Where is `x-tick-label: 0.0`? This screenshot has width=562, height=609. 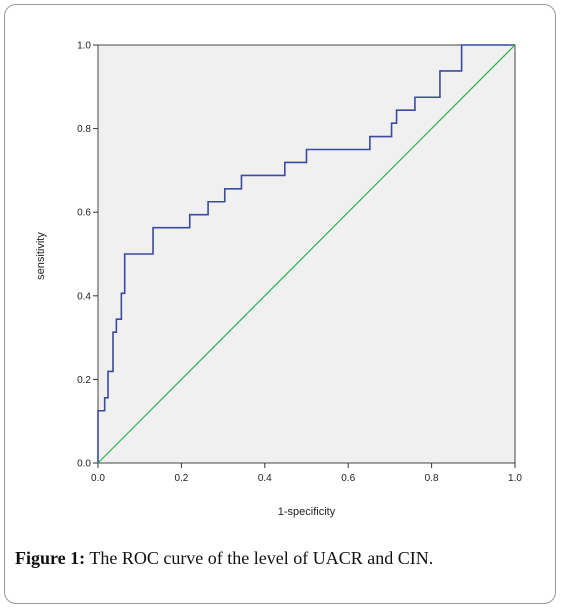 x-tick-label: 0.0 is located at coordinates (98, 478).